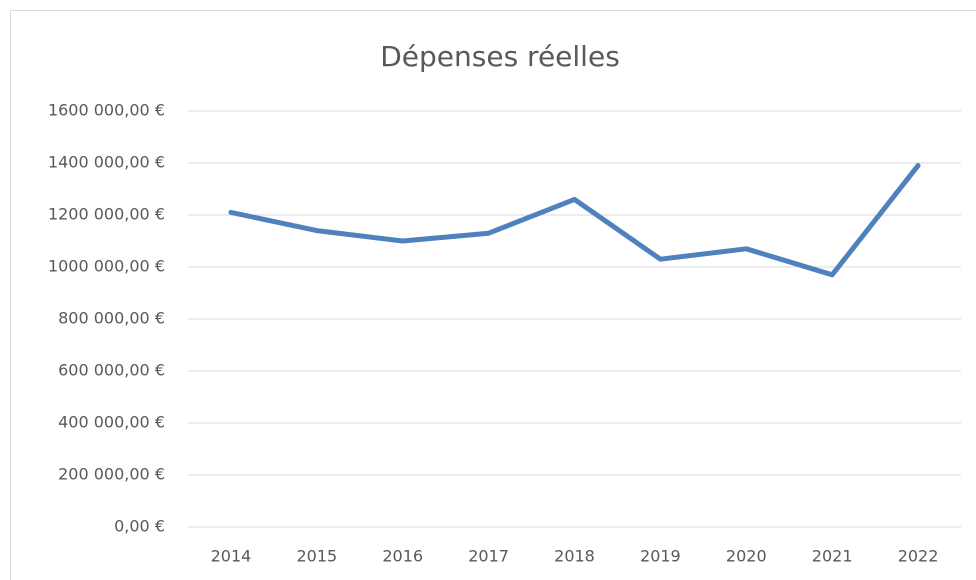  I want to click on y-tick-label: 1600 000,00 €, so click(106, 110).